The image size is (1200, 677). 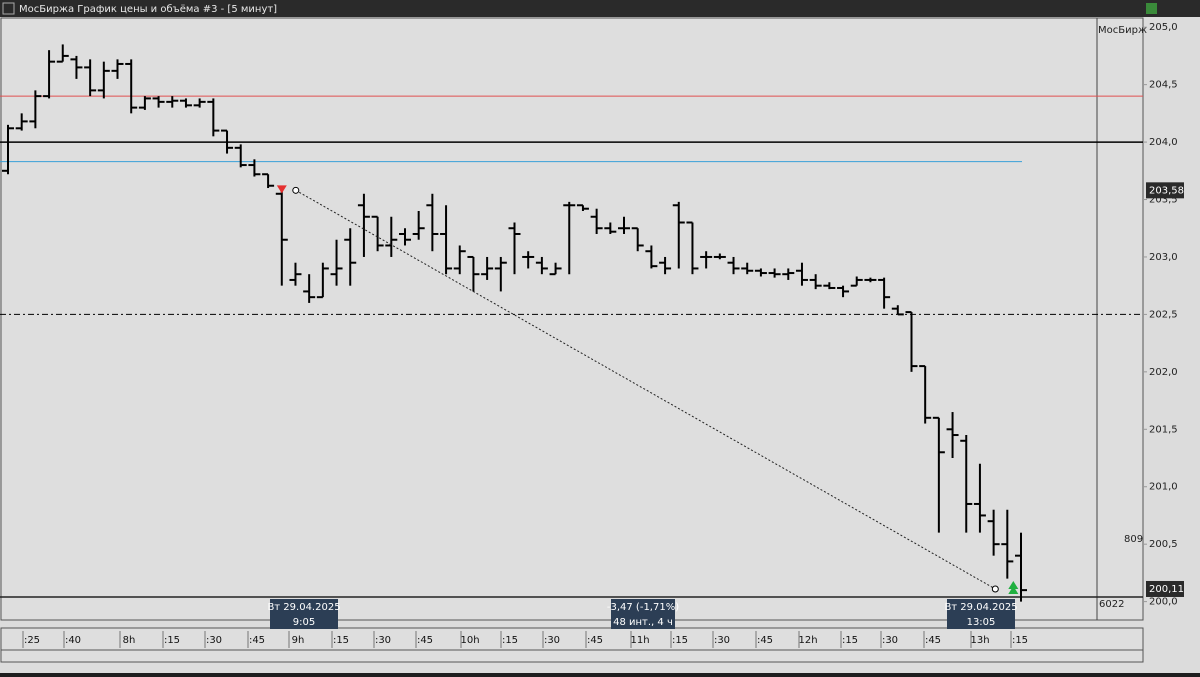 What do you see at coordinates (807, 640) in the screenshot?
I see `x-tick-label: 12h` at bounding box center [807, 640].